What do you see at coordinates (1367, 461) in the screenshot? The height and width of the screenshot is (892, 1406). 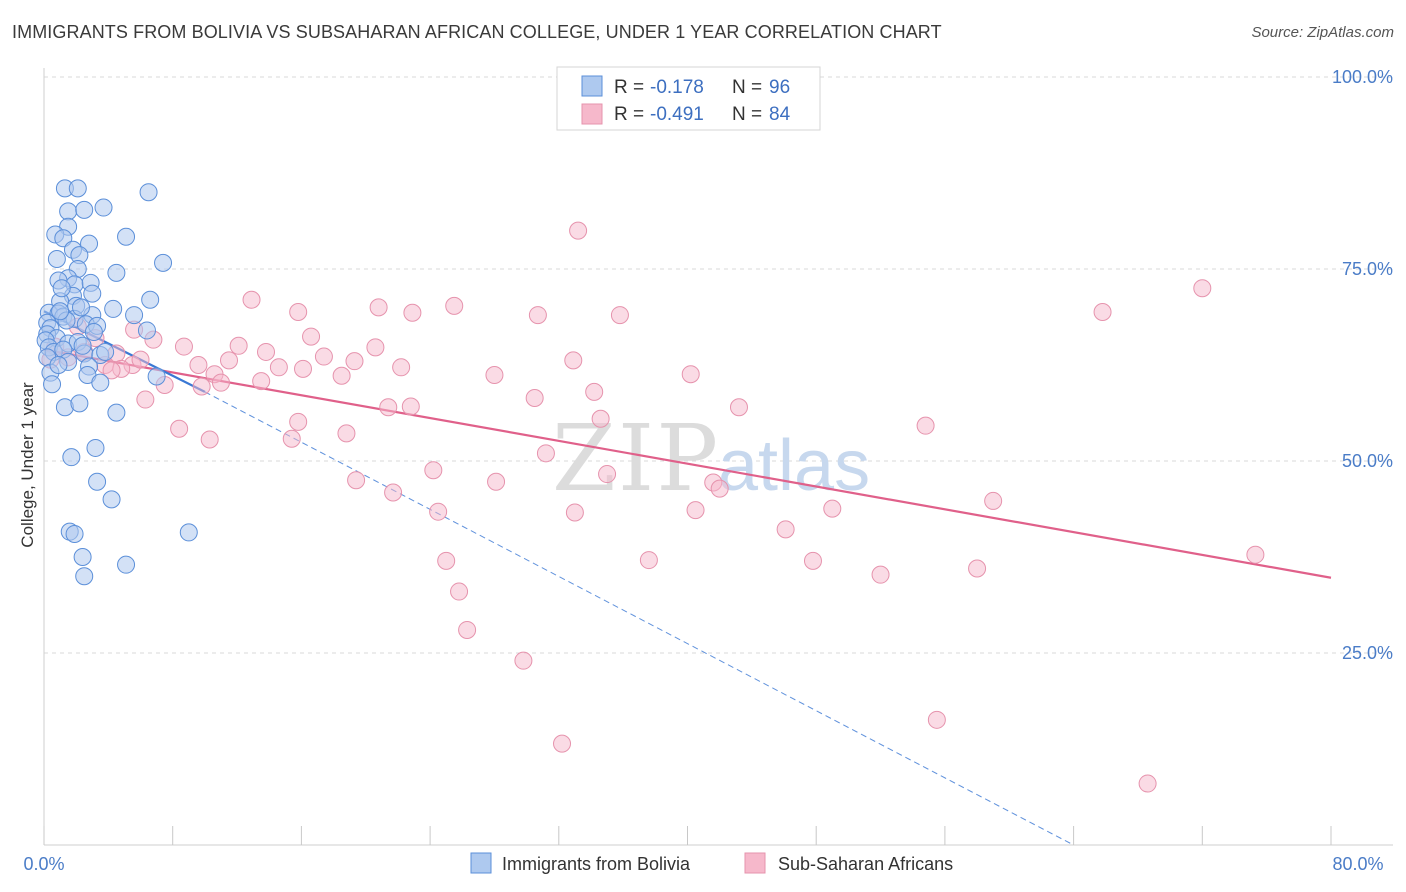 I see `y-tick-label: 50.0%` at bounding box center [1367, 461].